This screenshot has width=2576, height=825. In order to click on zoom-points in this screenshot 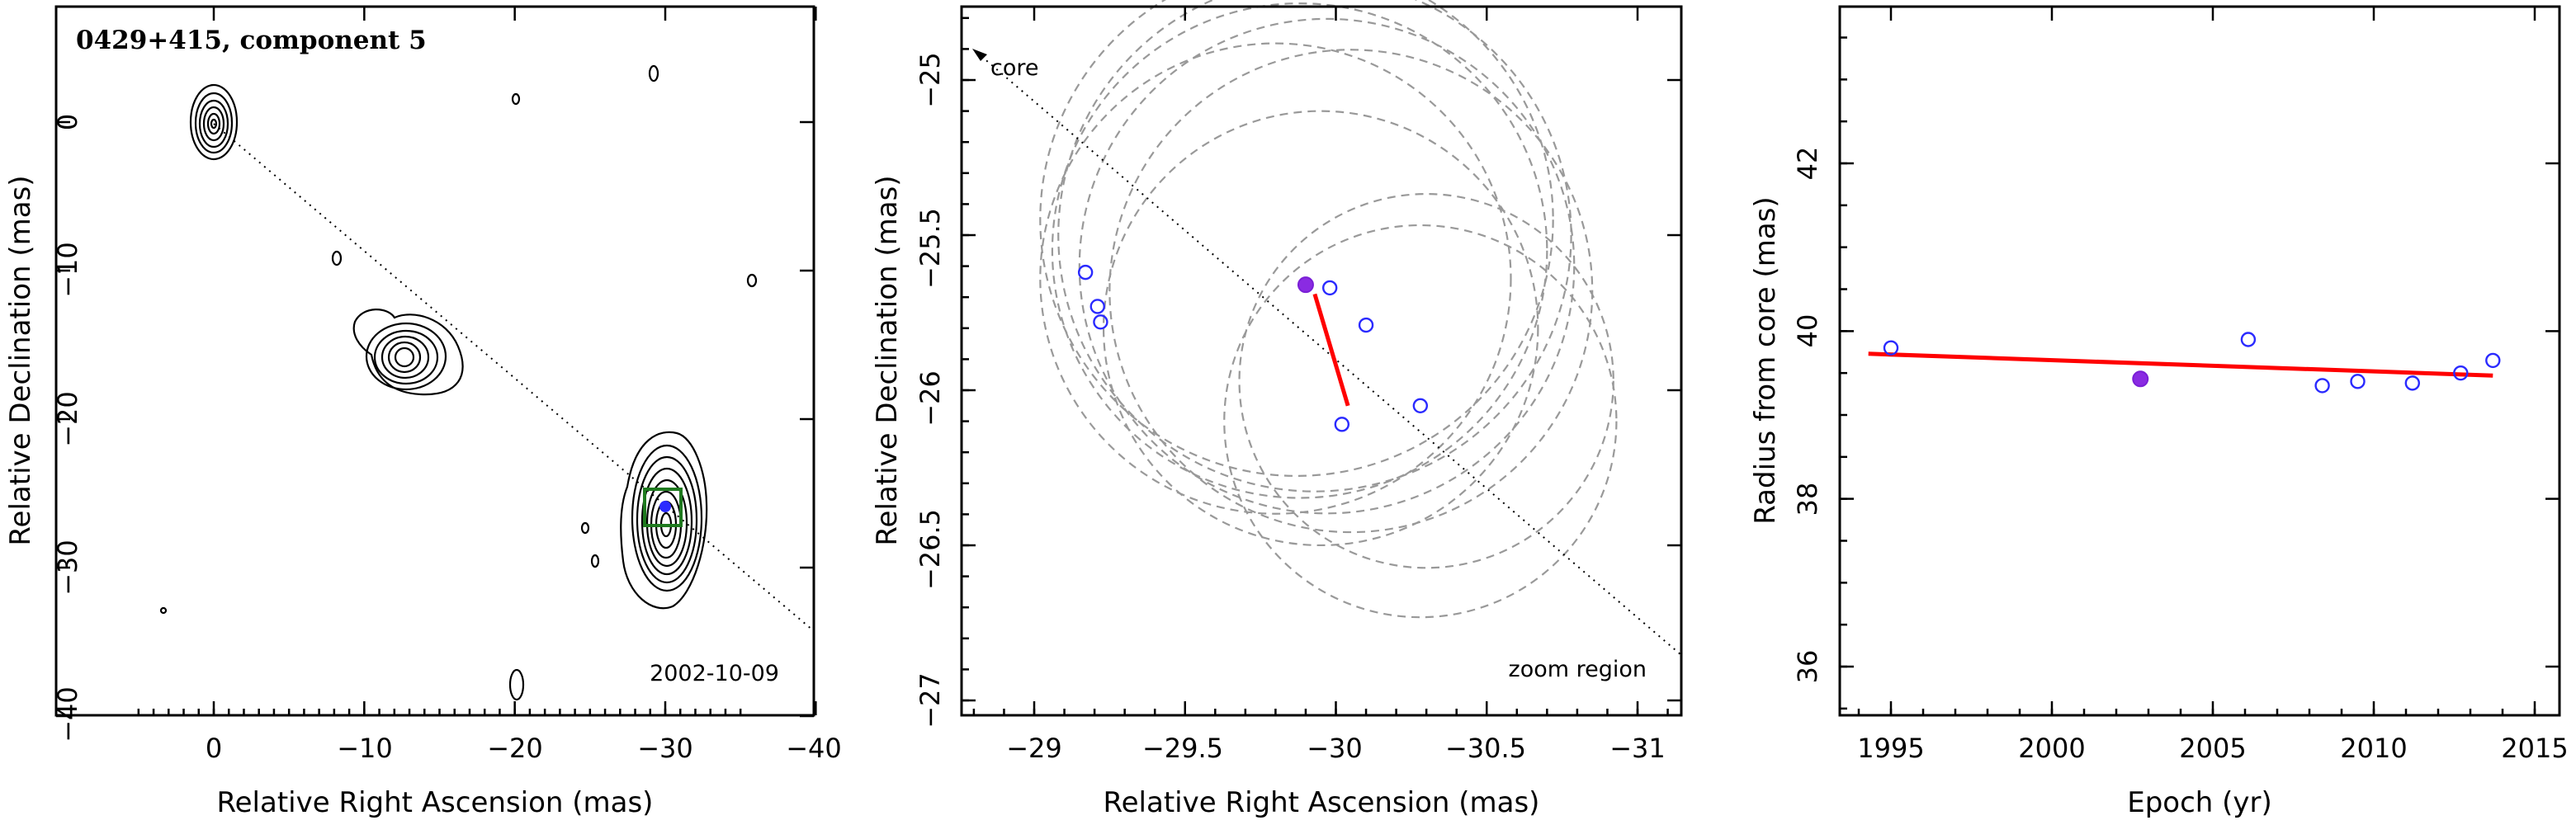, I will do `click(1253, 348)`.